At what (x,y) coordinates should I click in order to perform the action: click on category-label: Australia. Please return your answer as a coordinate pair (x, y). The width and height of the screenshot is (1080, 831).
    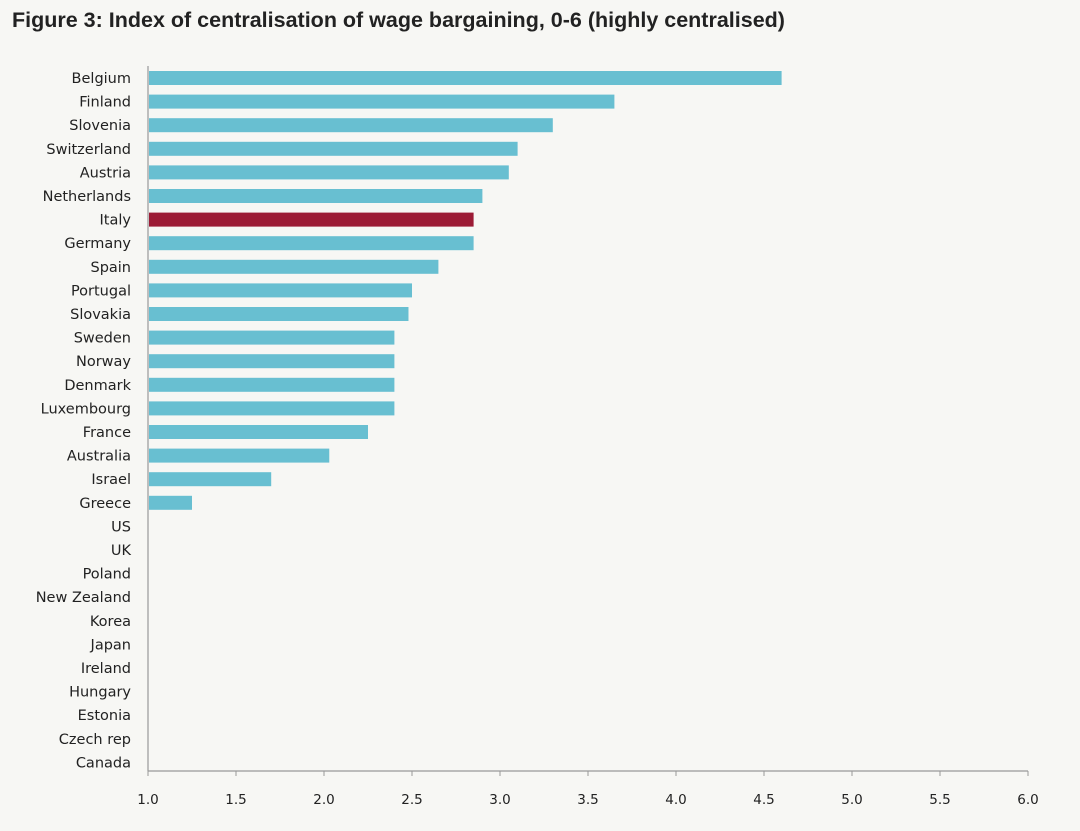
    Looking at the image, I should click on (99, 457).